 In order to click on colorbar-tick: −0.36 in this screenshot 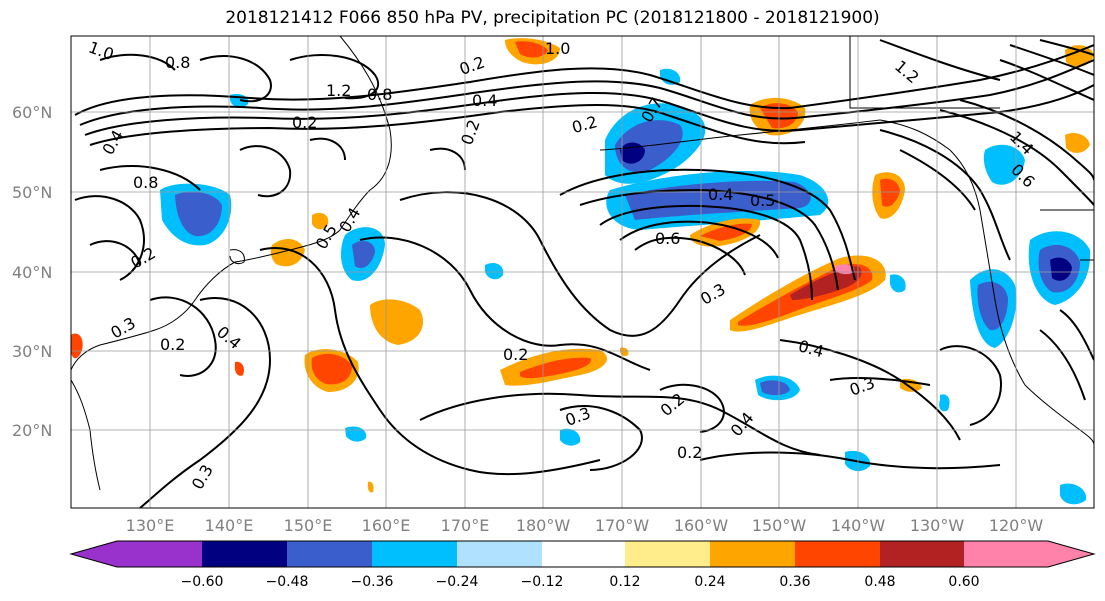, I will do `click(372, 582)`.